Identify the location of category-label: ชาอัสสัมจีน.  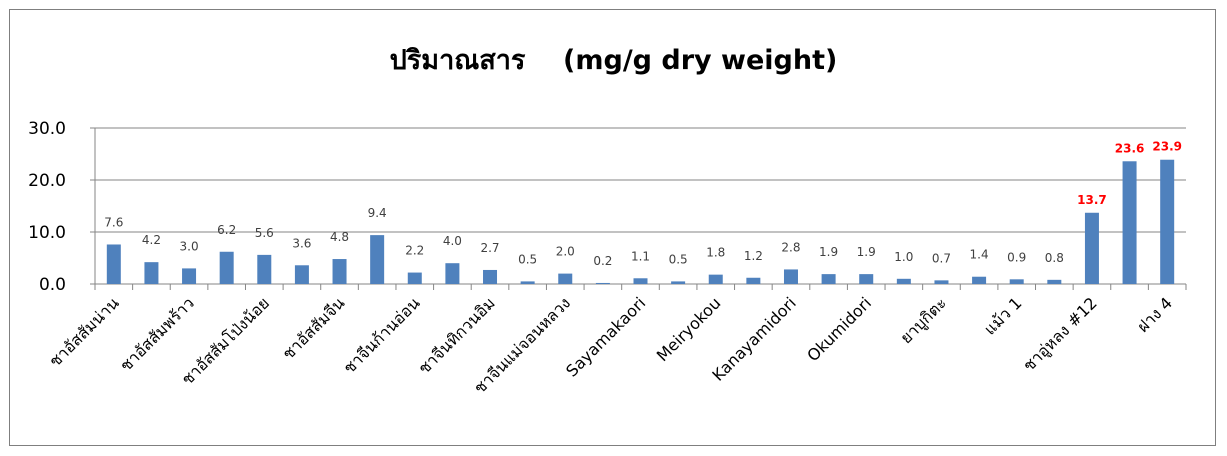
(313, 328).